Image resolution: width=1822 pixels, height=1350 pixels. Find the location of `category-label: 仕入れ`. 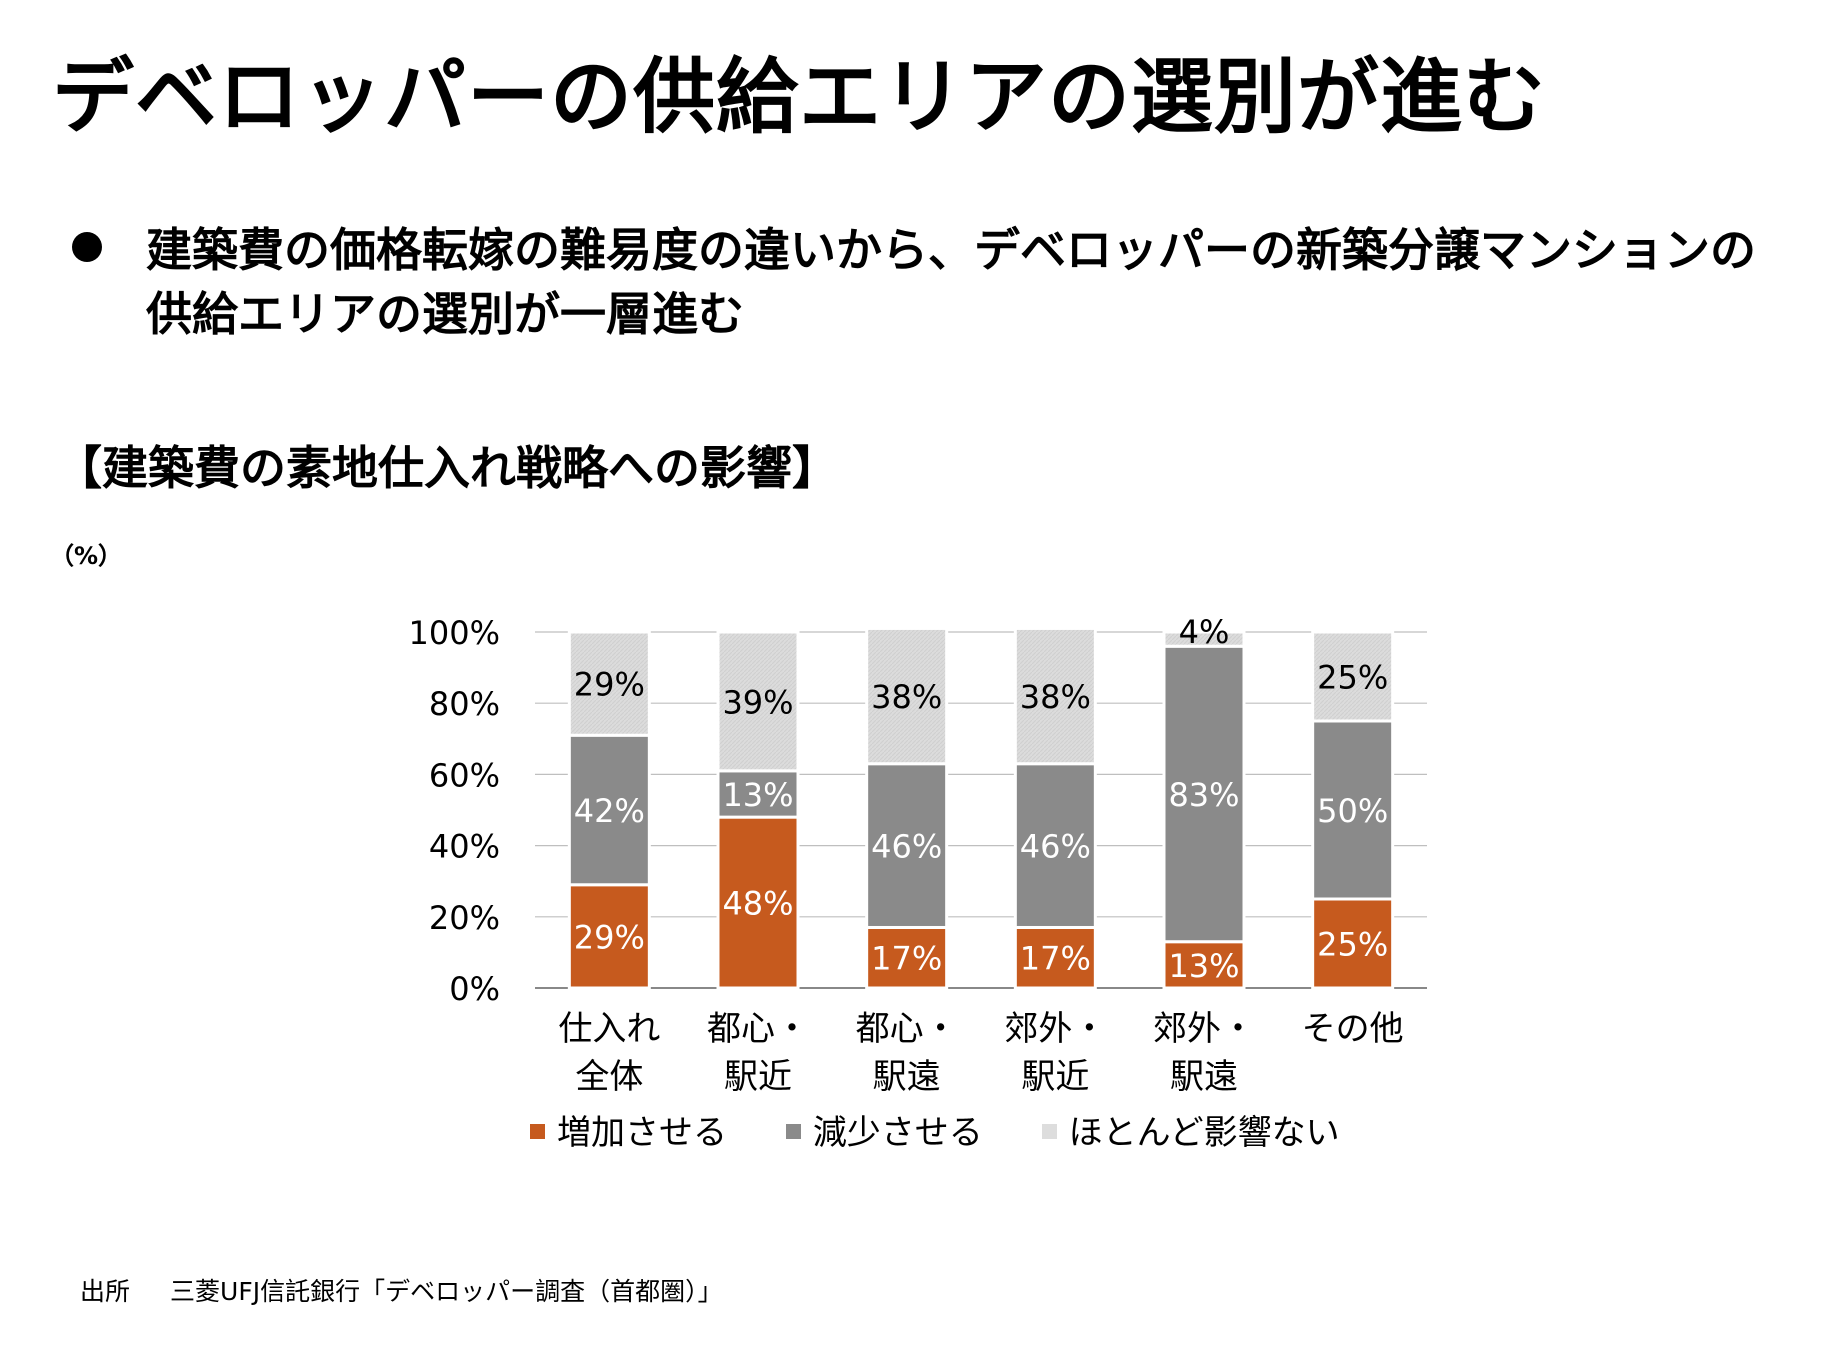

category-label: 仕入れ is located at coordinates (609, 1029).